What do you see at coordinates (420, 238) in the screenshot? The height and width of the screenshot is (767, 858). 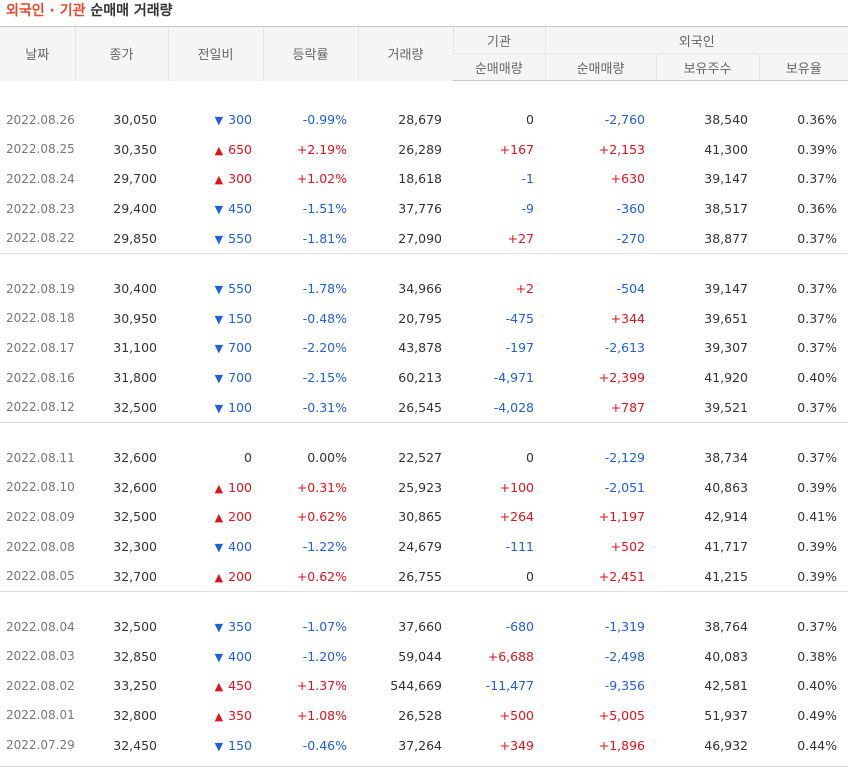 I see `cell-volume: 27,090` at bounding box center [420, 238].